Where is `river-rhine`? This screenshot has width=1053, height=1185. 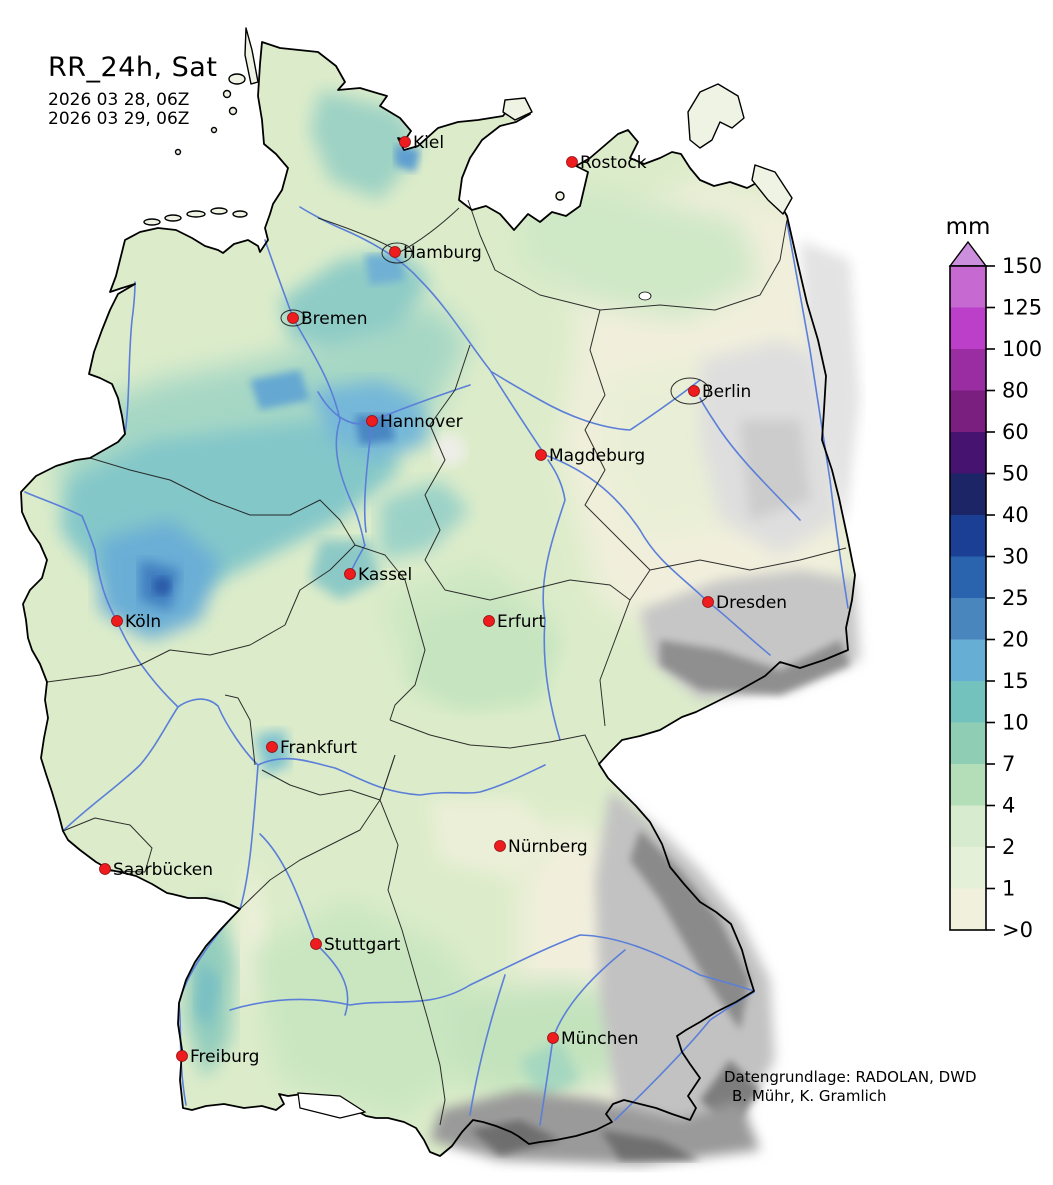
river-rhine is located at coordinates (141, 798).